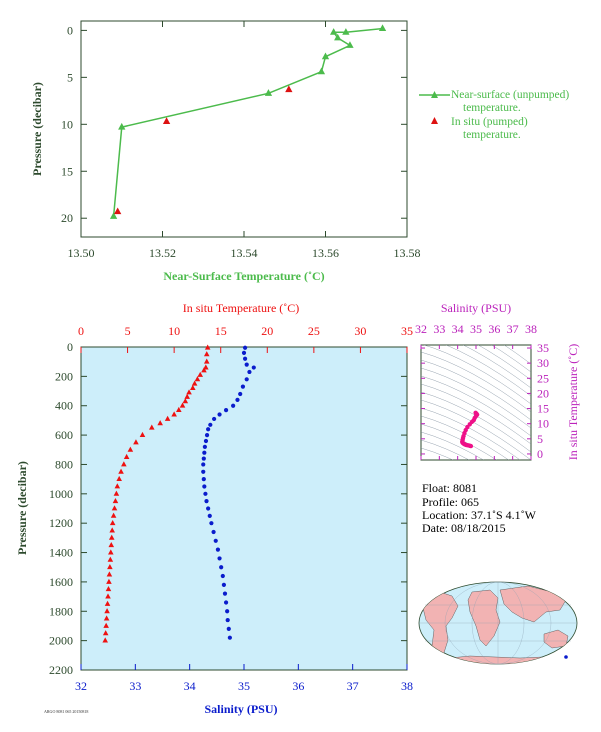 The width and height of the screenshot is (601, 732). What do you see at coordinates (543, 378) in the screenshot?
I see `ts-y-tick-label: 25` at bounding box center [543, 378].